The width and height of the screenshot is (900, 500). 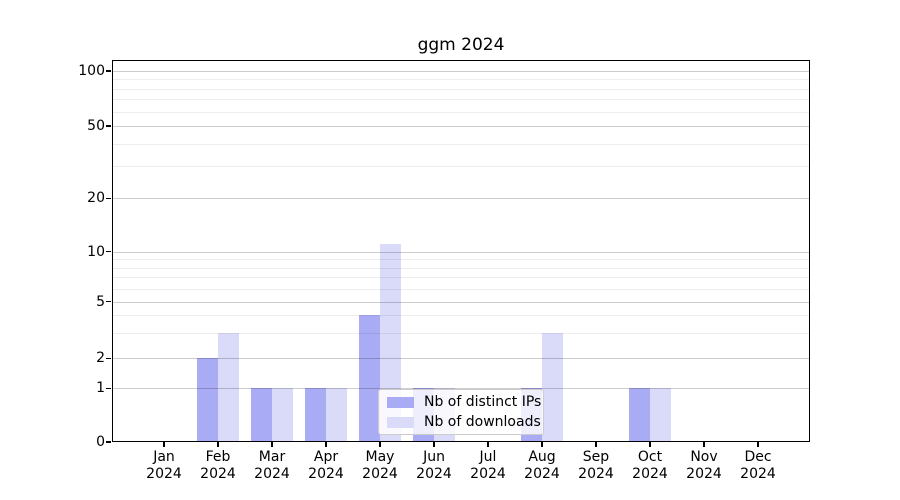 I want to click on x-tick-label-dec: Dec 2024, so click(x=758, y=465).